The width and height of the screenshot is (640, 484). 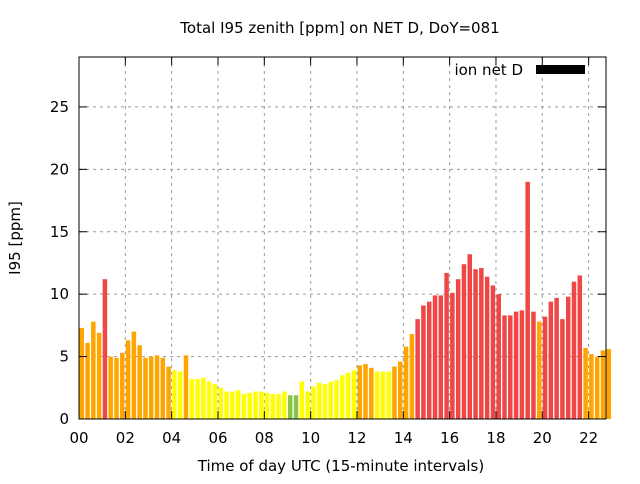 I want to click on y-tick-label: 25, so click(x=59, y=107).